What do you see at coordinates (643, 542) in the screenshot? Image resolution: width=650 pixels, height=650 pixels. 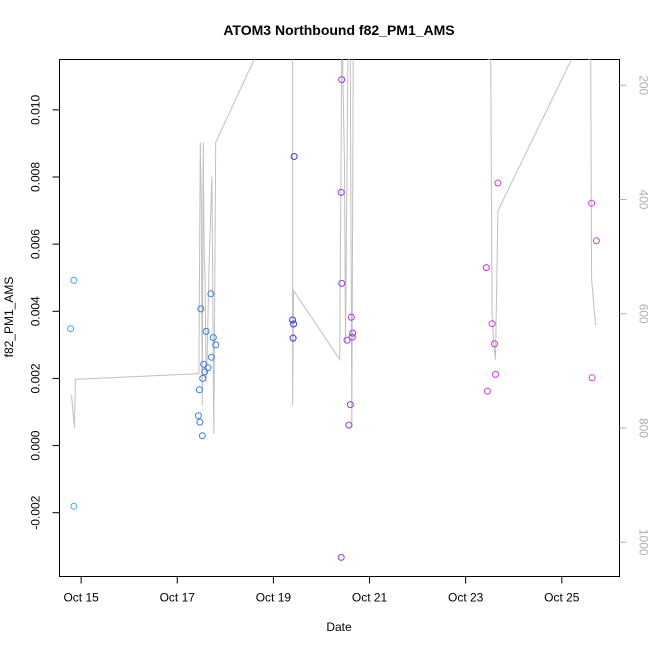 I see `secondary-y-tick-label: 1000` at bounding box center [643, 542].